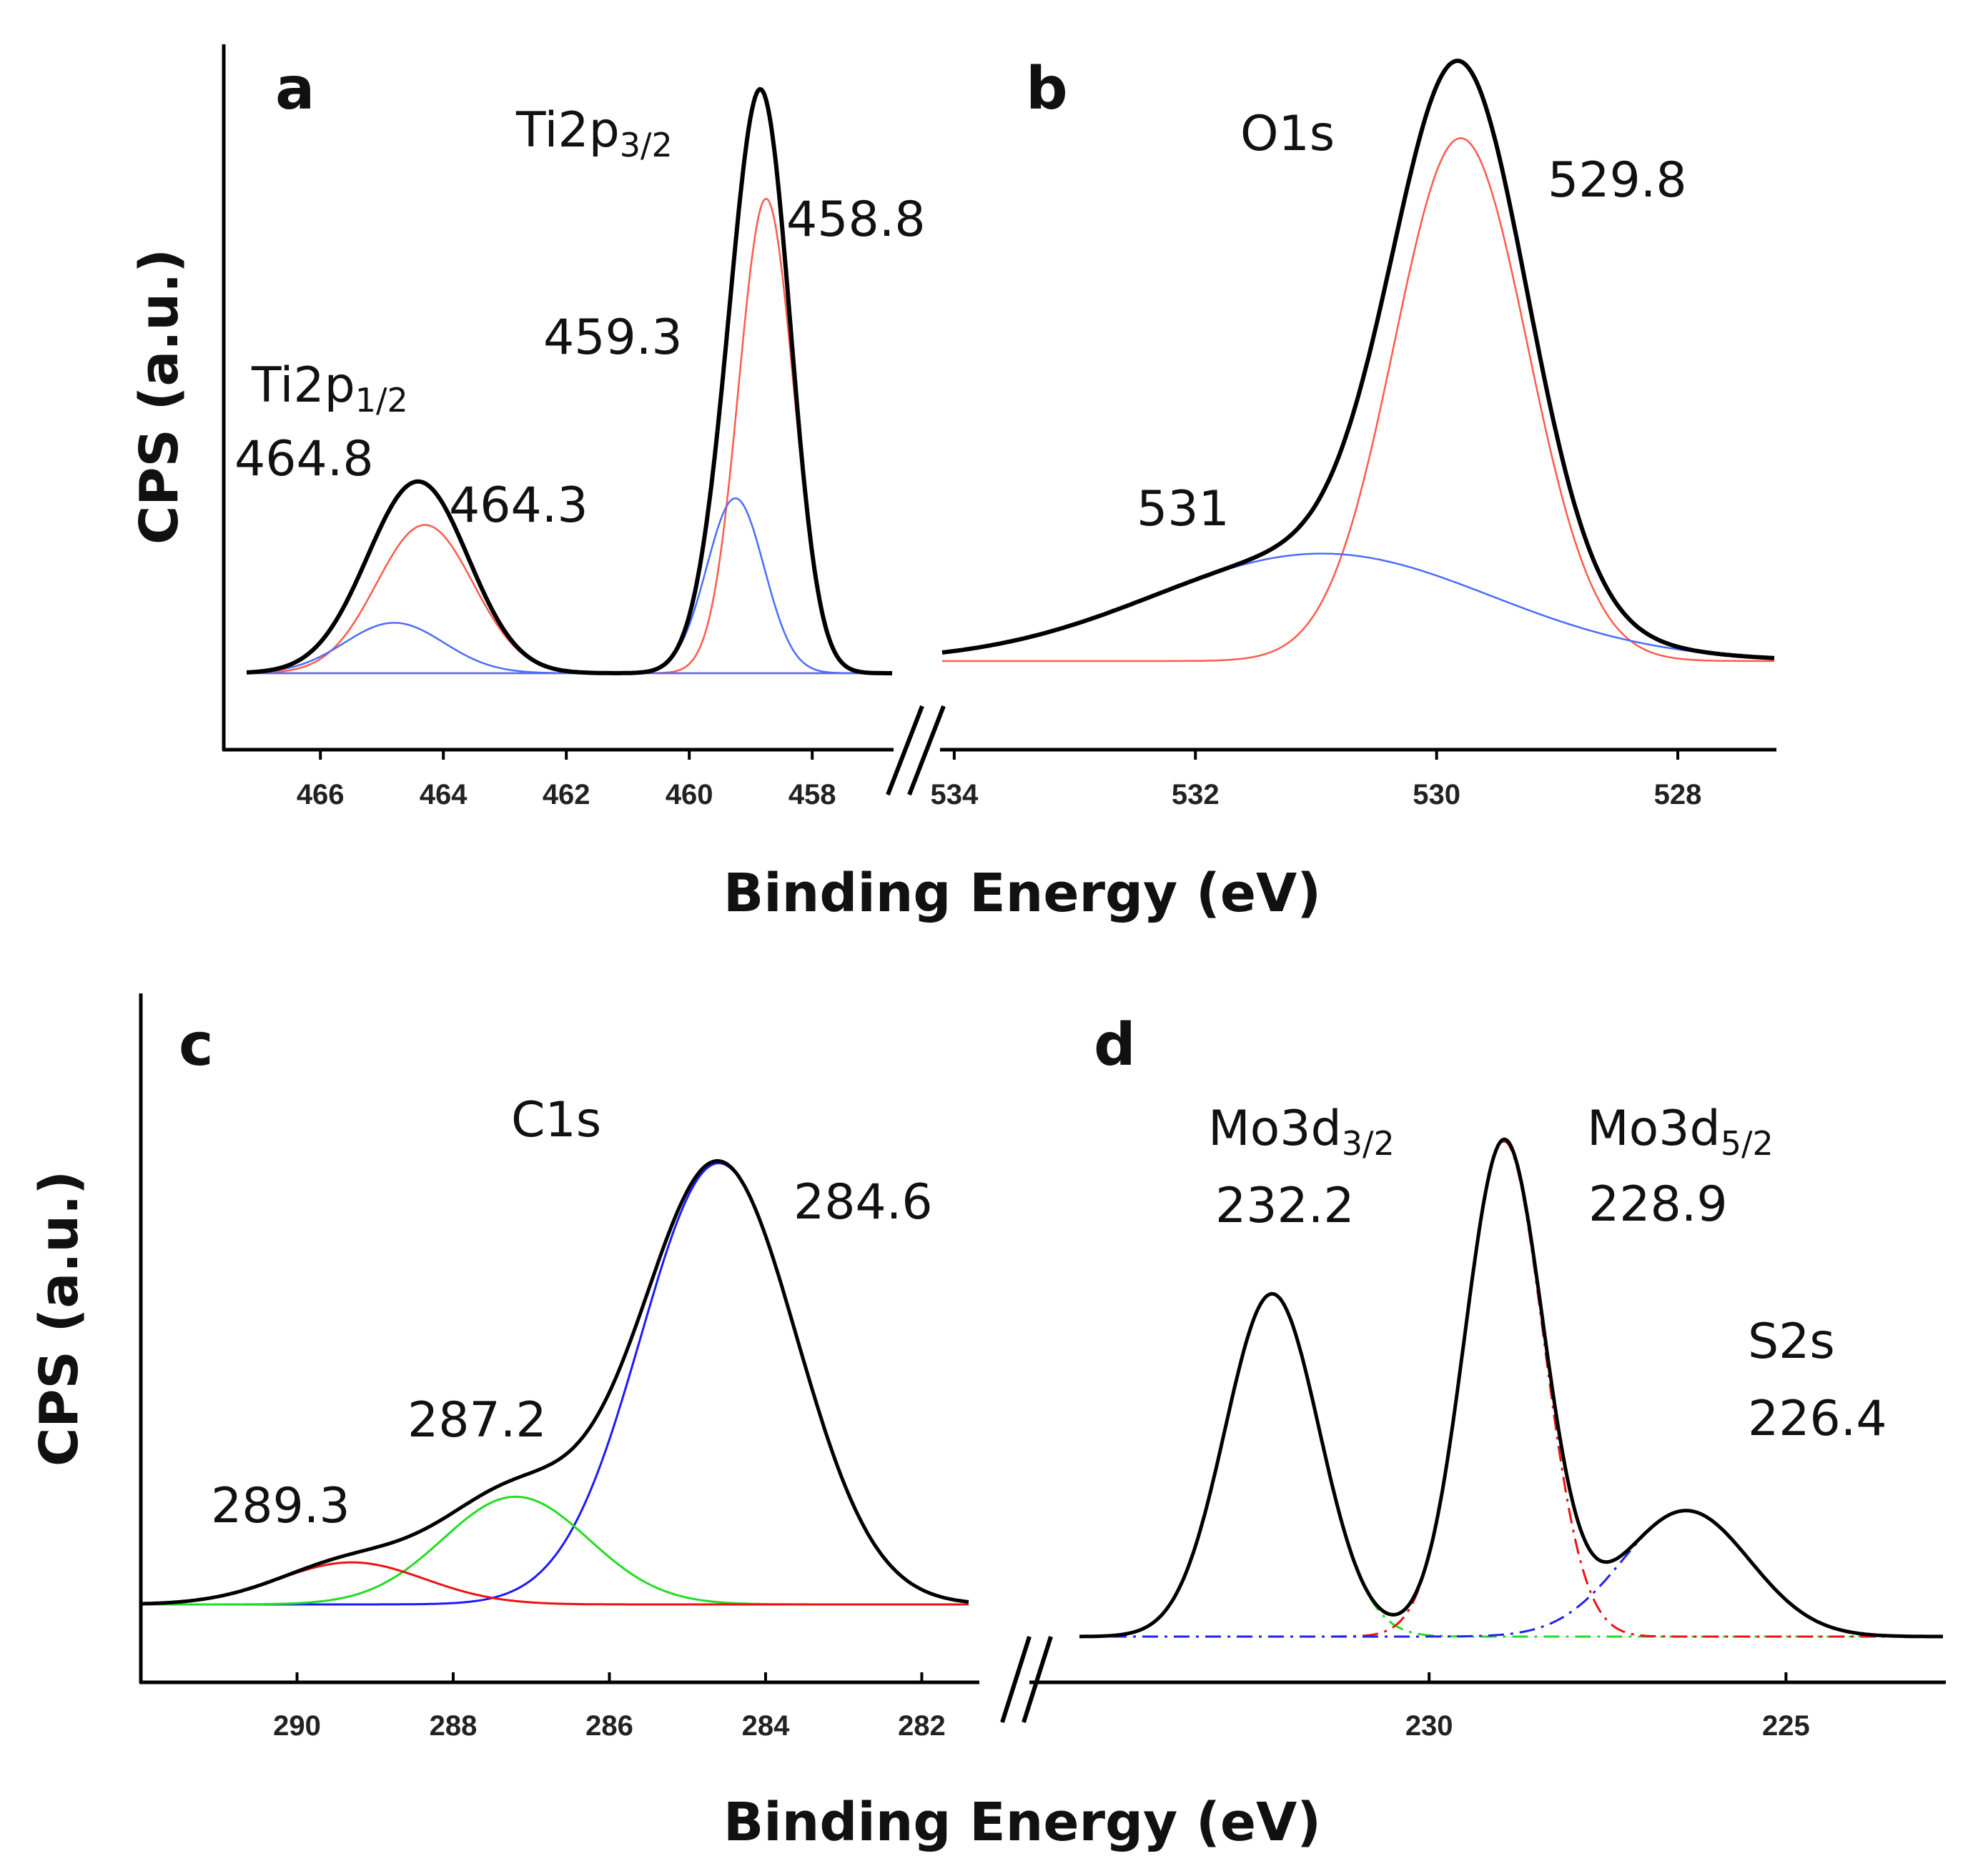 Image resolution: width=1973 pixels, height=1876 pixels. What do you see at coordinates (1786, 1726) in the screenshot?
I see `x-tick-label-d-225: 225` at bounding box center [1786, 1726].